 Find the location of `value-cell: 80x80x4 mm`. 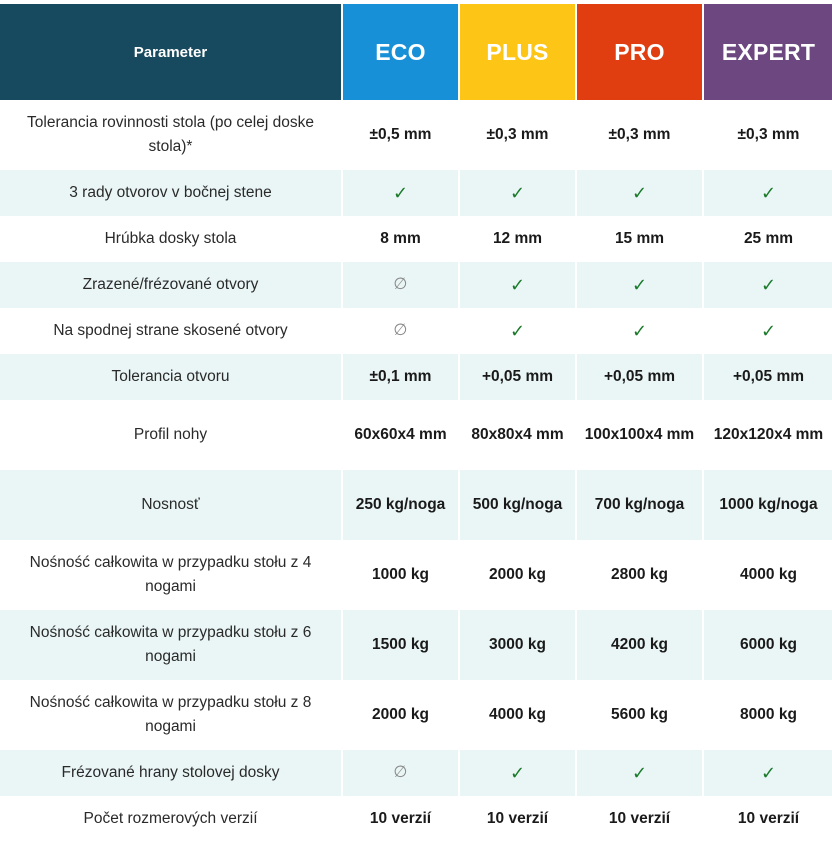

value-cell: 80x80x4 mm is located at coordinates (517, 435).